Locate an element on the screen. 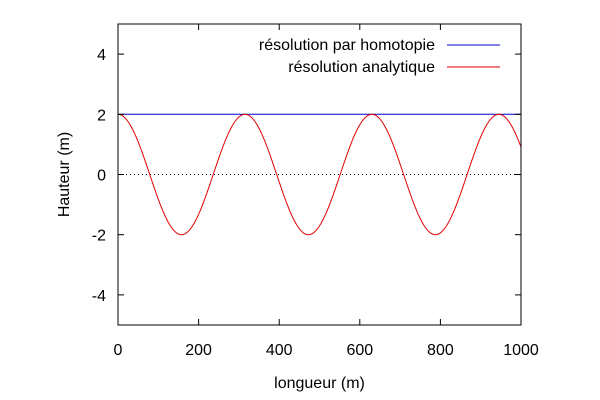  y-tick-label: 0 is located at coordinates (101, 176).